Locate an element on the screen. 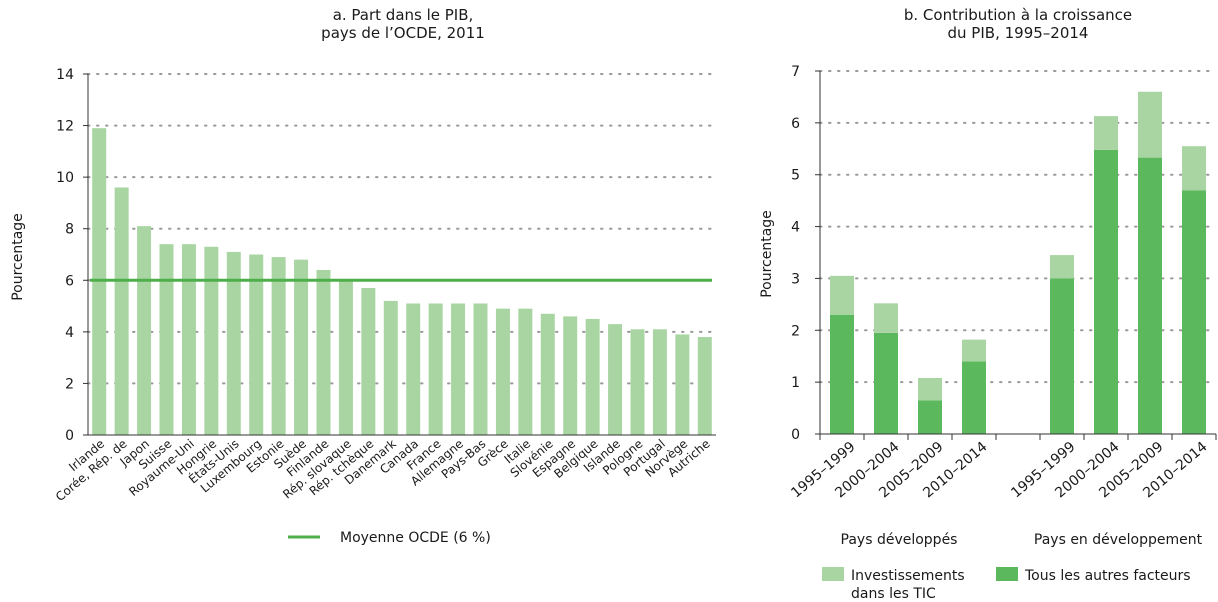 The image size is (1218, 602). chart-b-group-label-developed: Pays développés is located at coordinates (899, 540).